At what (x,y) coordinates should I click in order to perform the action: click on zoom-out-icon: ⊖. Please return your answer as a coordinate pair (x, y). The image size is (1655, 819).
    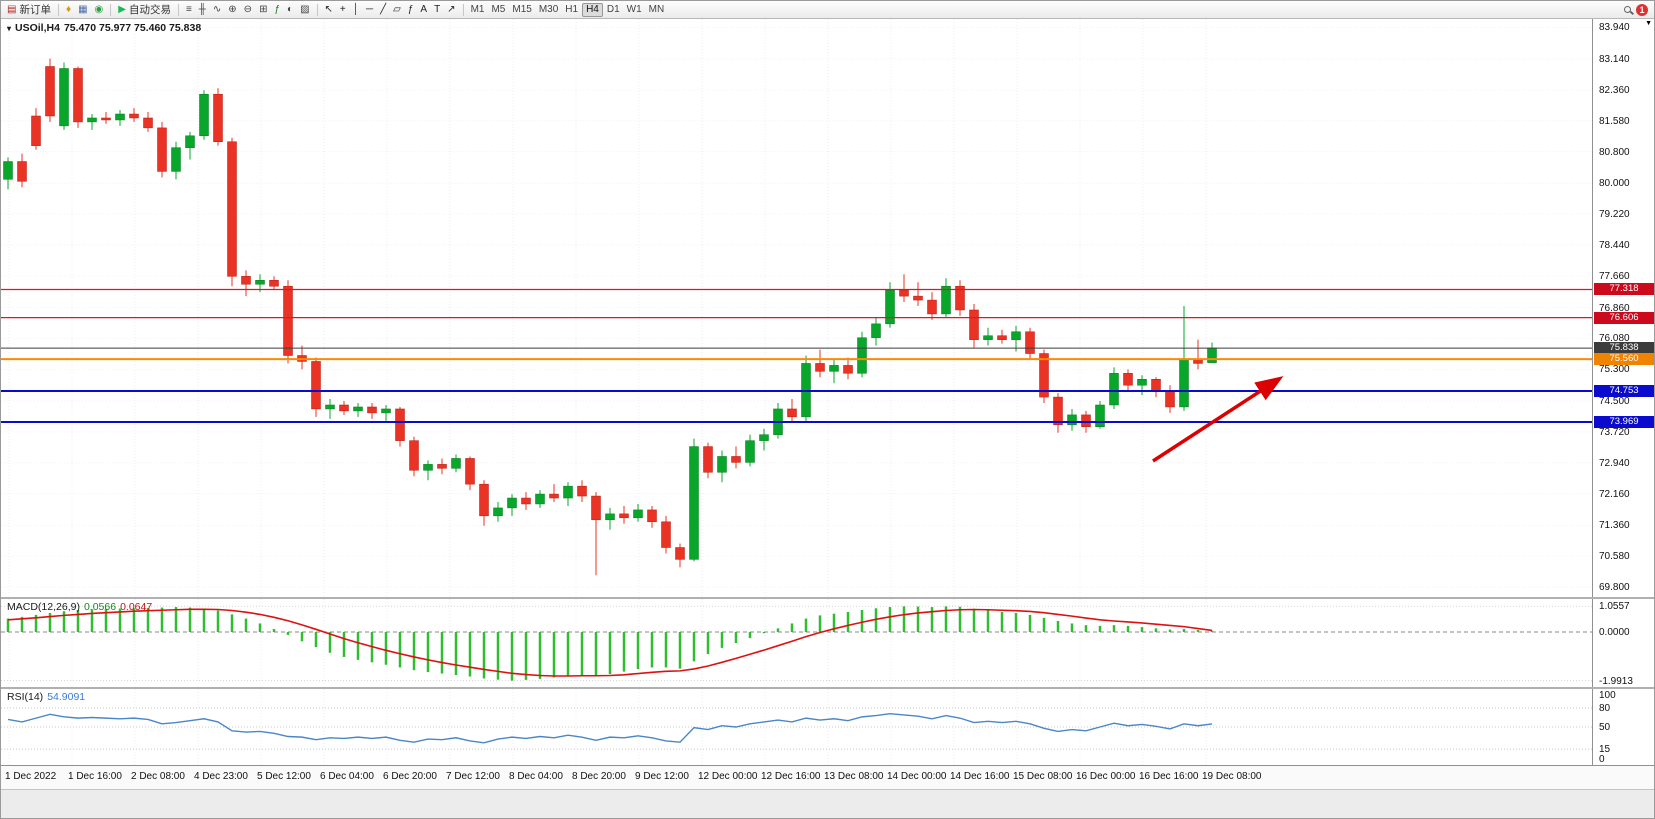
    Looking at the image, I should click on (248, 9).